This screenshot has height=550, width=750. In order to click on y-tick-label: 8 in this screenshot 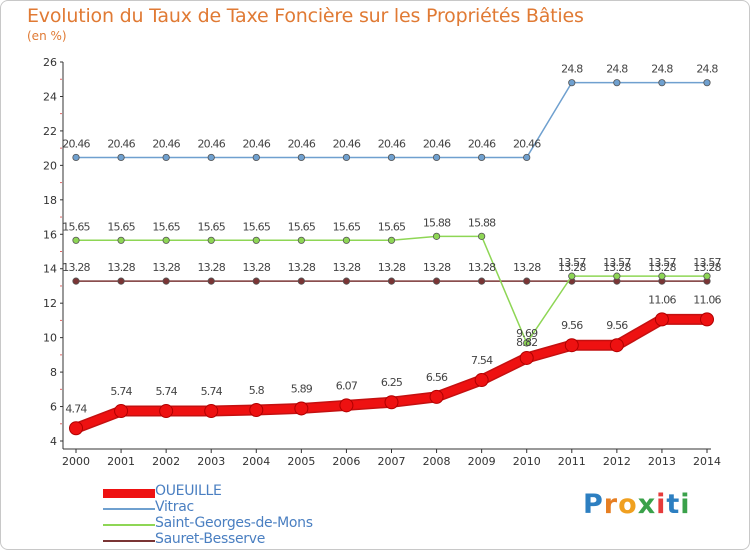, I will do `click(53, 372)`.